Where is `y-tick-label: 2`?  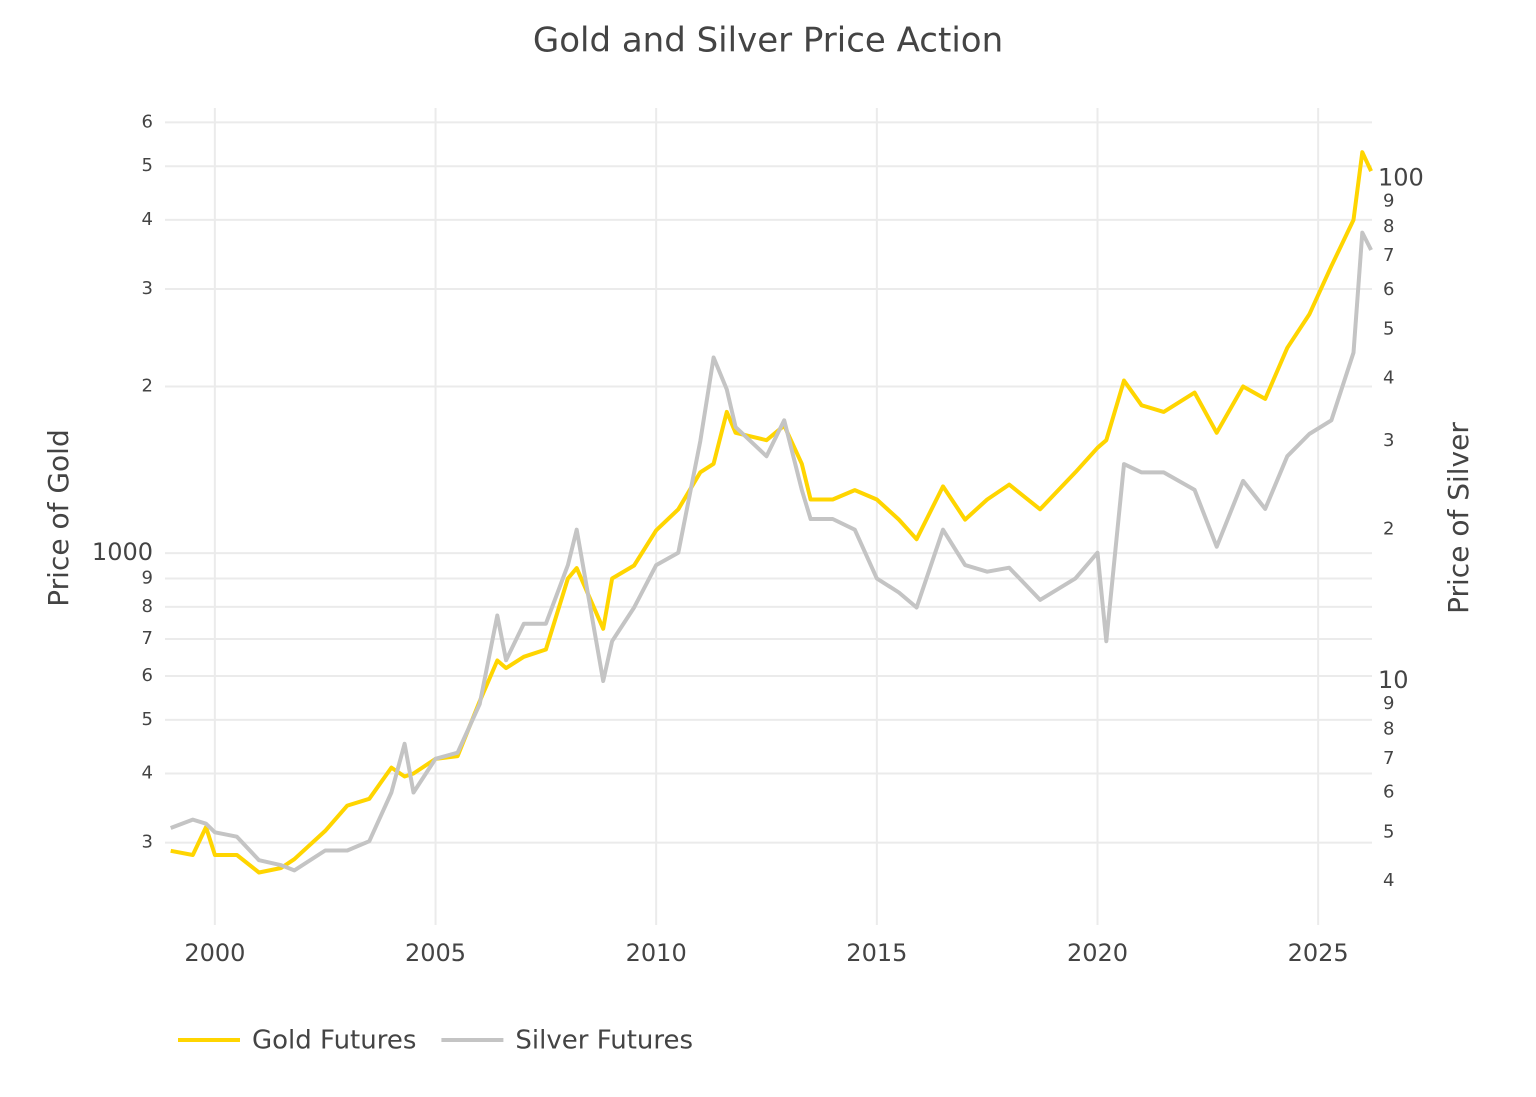 y-tick-label: 2 is located at coordinates (147, 386).